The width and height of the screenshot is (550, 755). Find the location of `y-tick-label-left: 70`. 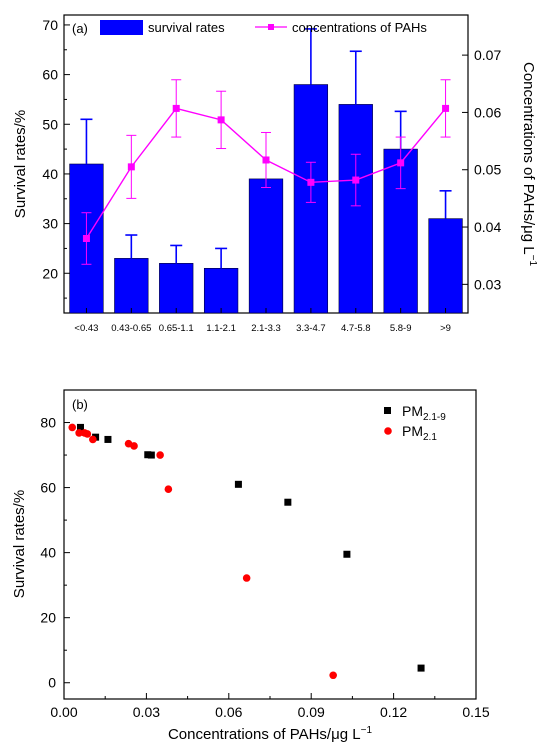

y-tick-label-left: 70 is located at coordinates (50, 25).